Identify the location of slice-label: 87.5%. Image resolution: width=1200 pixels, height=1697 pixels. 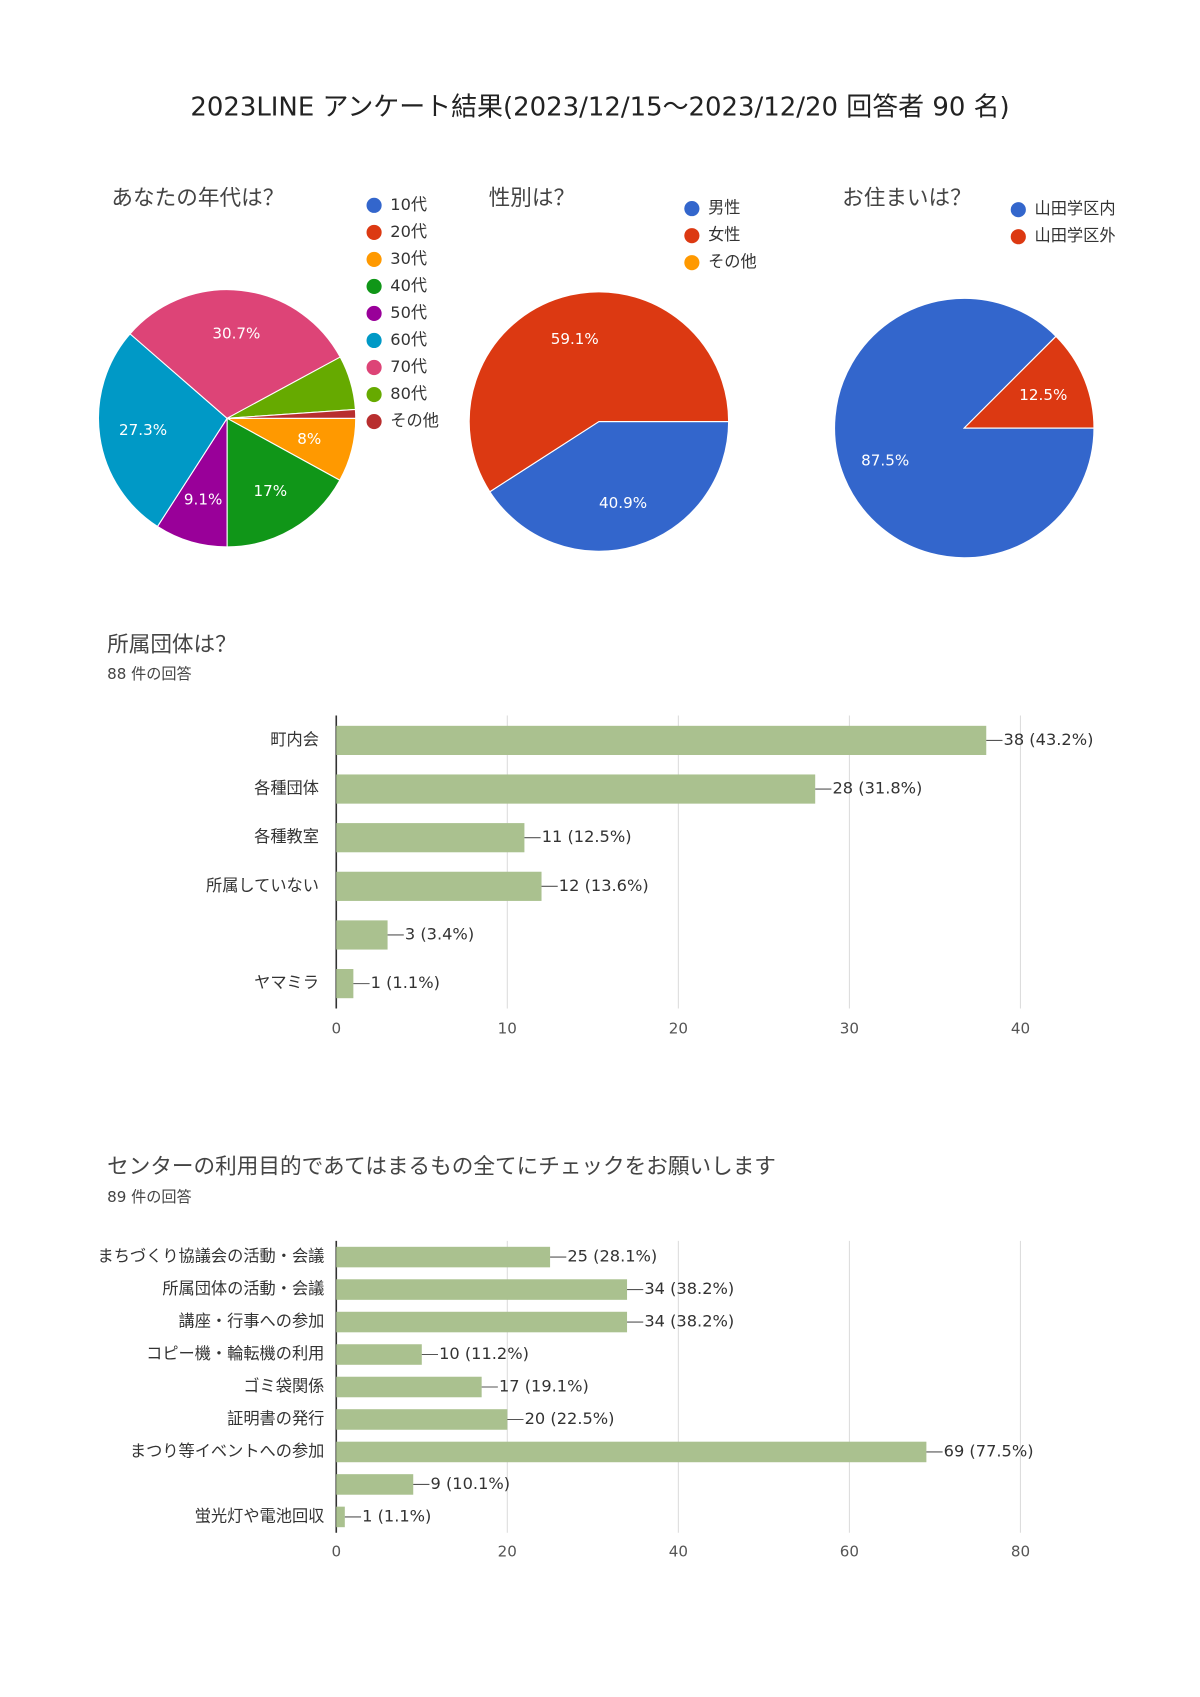
(885, 460).